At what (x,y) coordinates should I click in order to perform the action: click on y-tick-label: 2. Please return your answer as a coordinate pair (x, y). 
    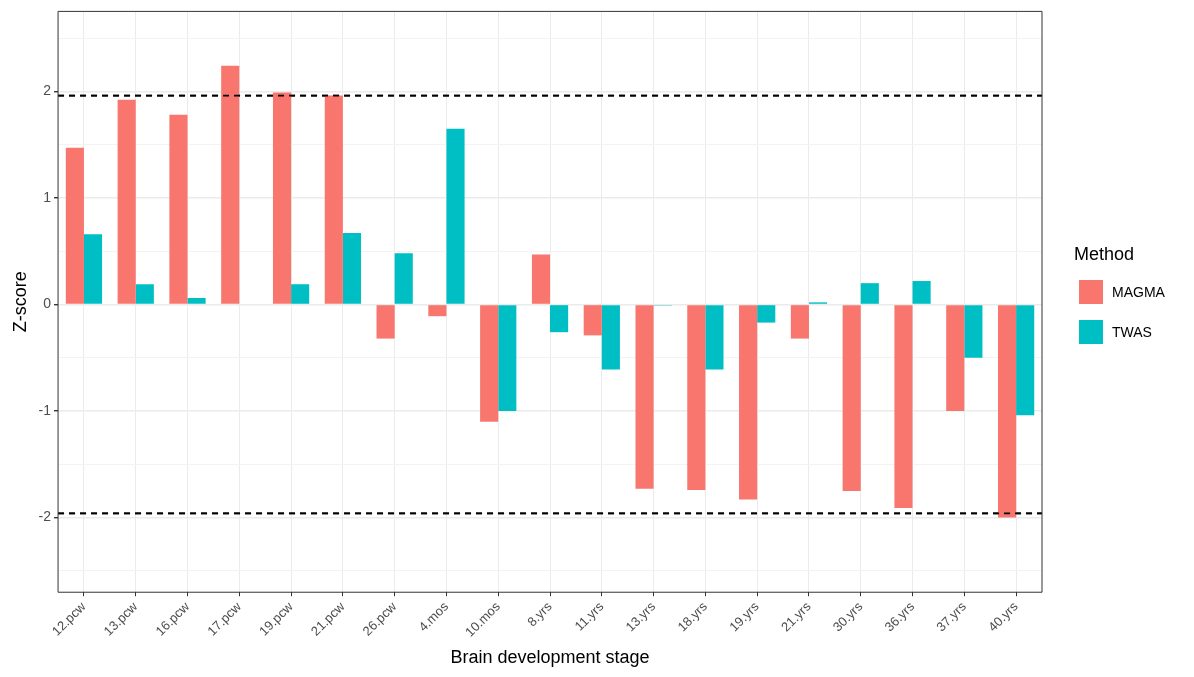
    Looking at the image, I should click on (47, 90).